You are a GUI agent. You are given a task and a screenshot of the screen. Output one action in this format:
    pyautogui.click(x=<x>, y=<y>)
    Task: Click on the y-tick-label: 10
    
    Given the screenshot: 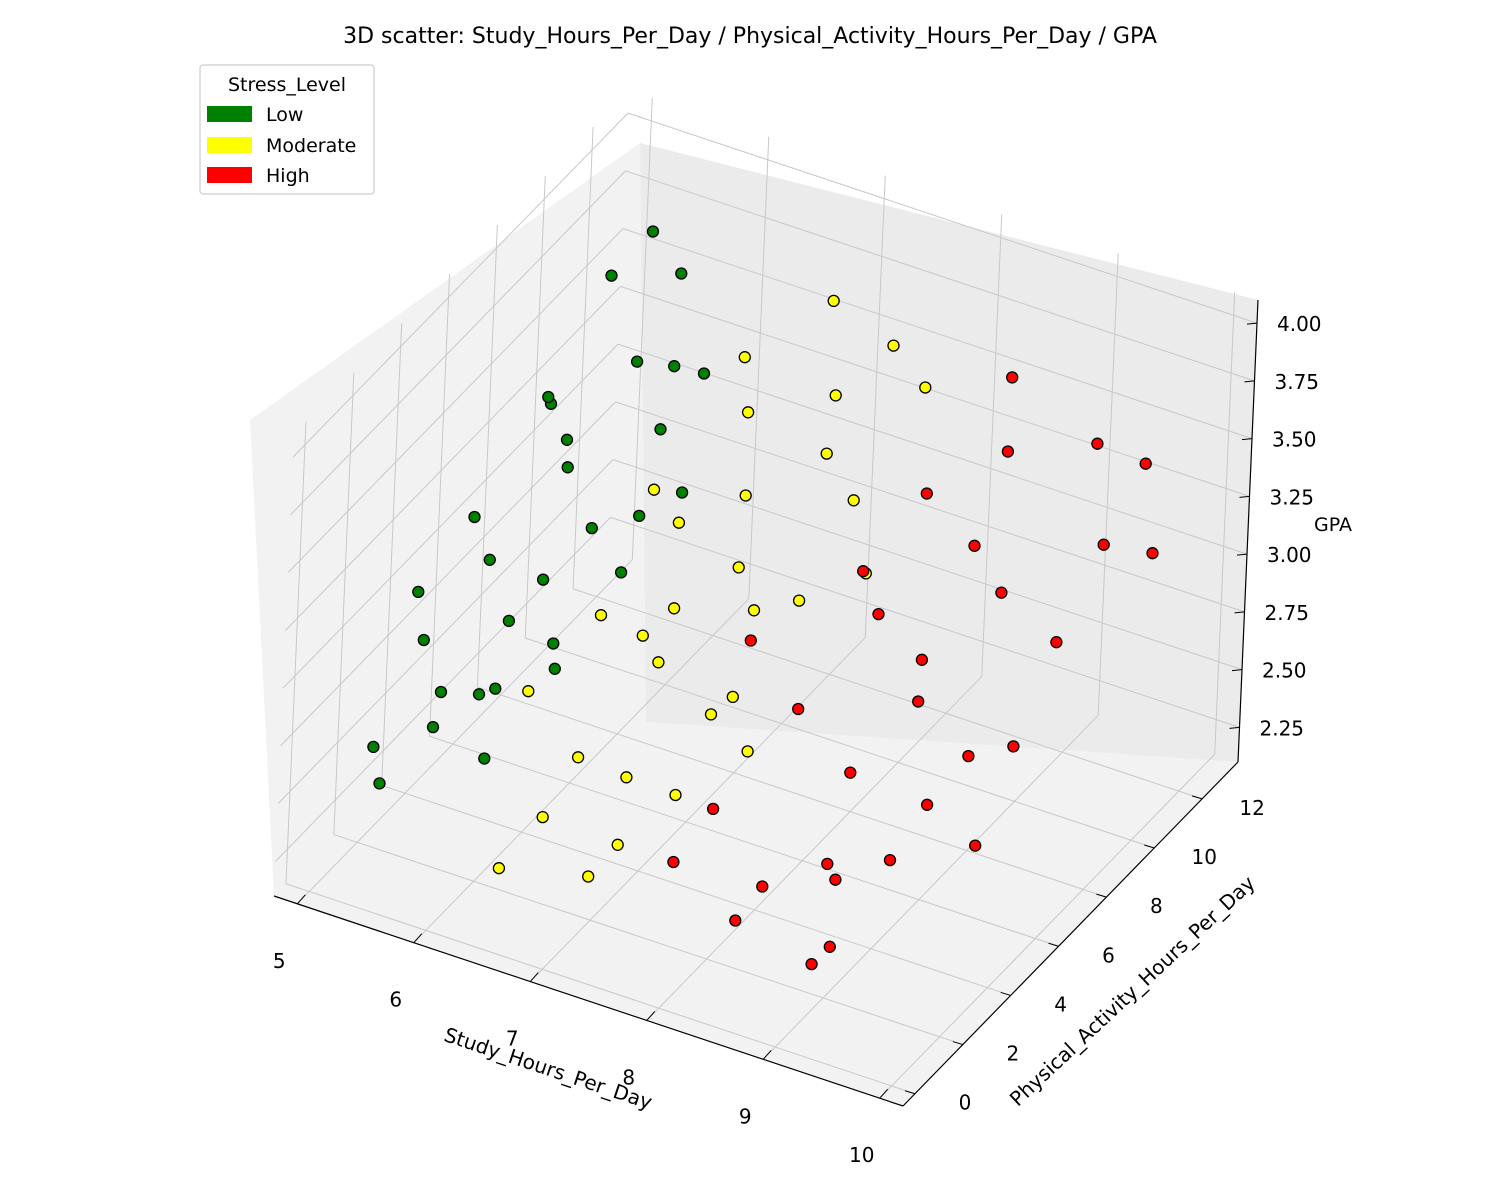 What is the action you would take?
    pyautogui.click(x=1204, y=857)
    